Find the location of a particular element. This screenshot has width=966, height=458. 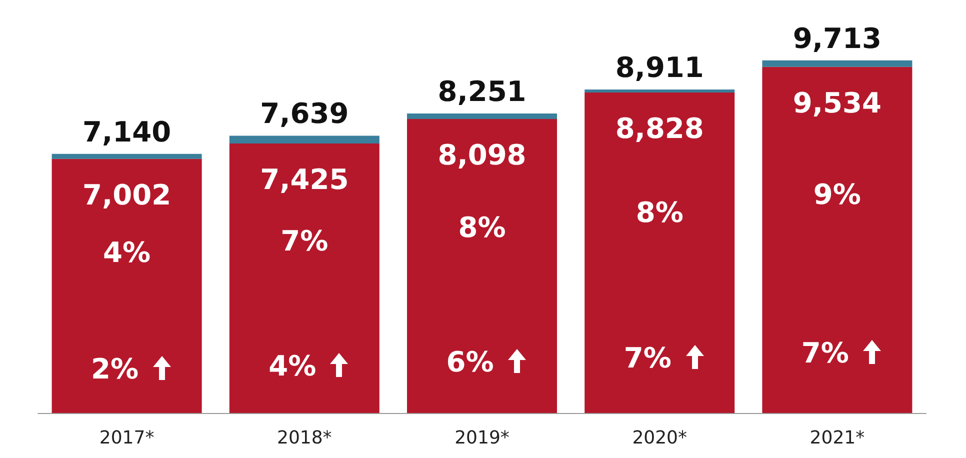

data-label: 8,098 is located at coordinates (482, 155).